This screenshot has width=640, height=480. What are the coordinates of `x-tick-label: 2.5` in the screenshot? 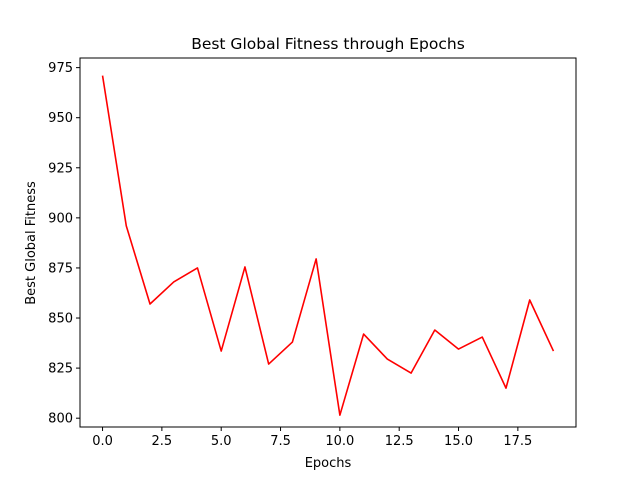 It's located at (162, 441).